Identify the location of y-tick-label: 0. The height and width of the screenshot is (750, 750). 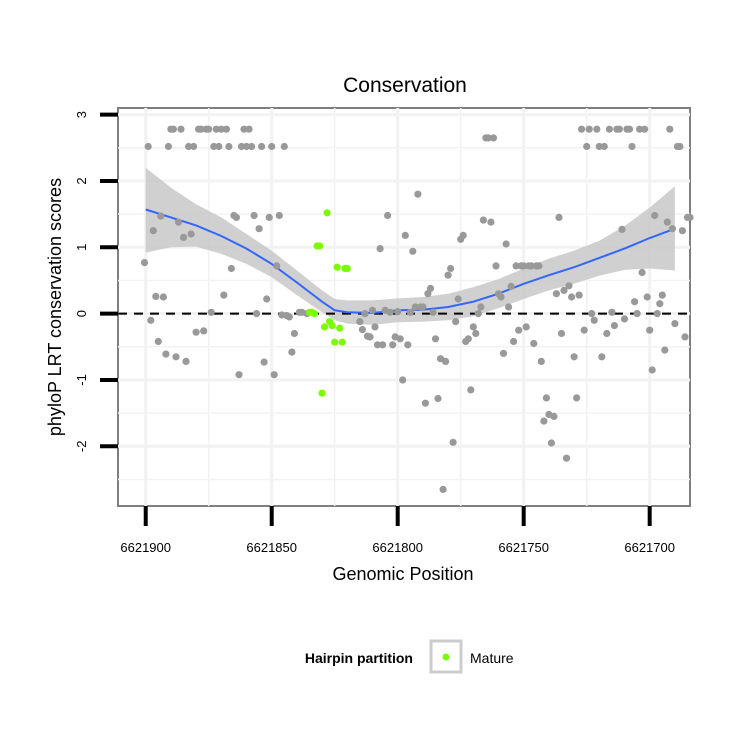
(81, 313).